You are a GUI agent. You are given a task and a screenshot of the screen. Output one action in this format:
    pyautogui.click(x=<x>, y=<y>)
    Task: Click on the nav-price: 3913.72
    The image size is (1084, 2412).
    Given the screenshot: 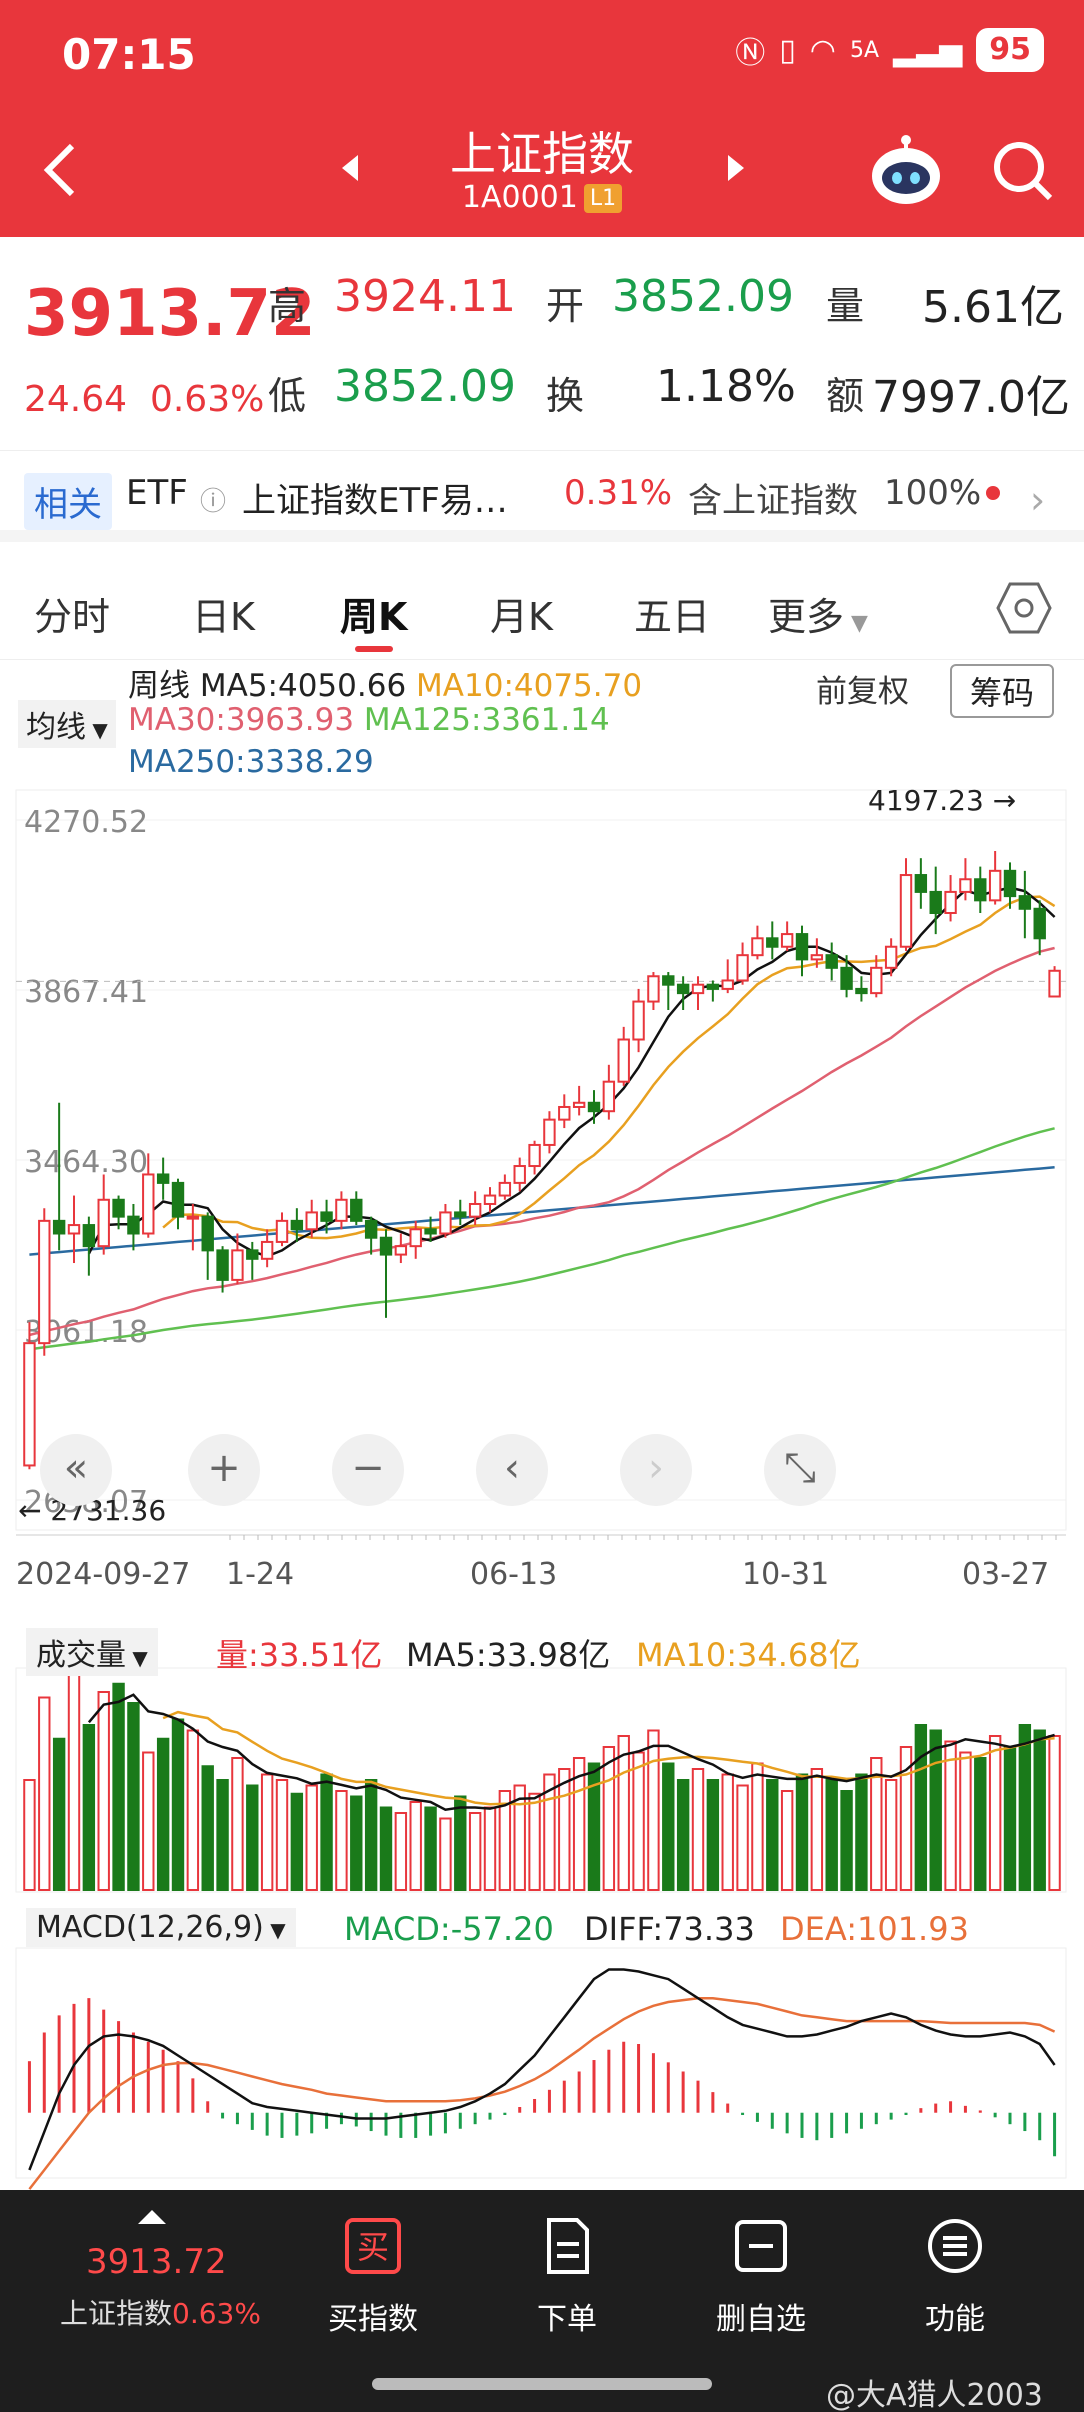 What is the action you would take?
    pyautogui.click(x=156, y=2262)
    